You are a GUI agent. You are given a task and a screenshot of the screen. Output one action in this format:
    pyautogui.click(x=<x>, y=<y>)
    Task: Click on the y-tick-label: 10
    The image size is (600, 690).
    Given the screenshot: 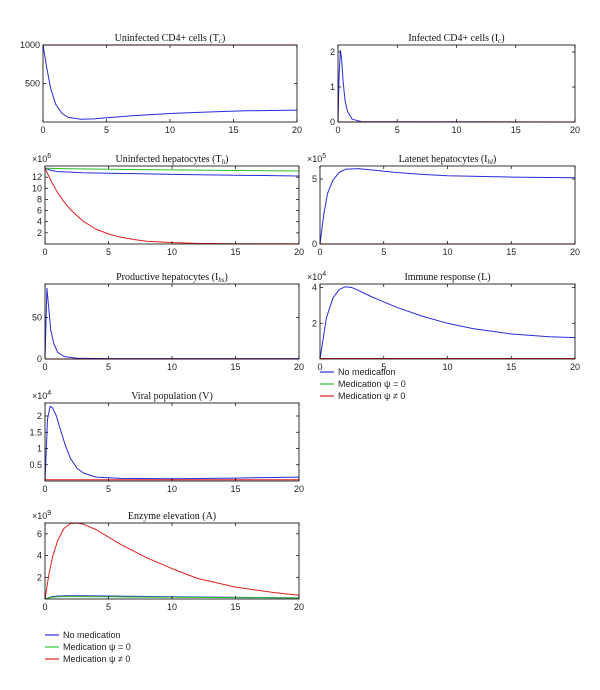 What is the action you would take?
    pyautogui.click(x=37, y=188)
    